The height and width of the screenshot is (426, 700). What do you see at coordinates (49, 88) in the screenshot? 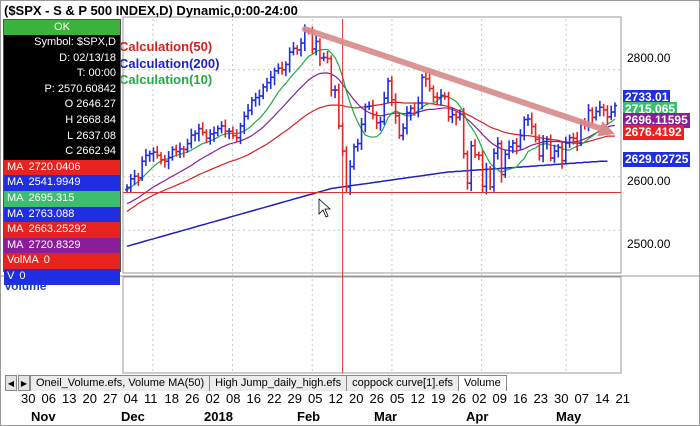
I see `data-window-key: P:` at bounding box center [49, 88].